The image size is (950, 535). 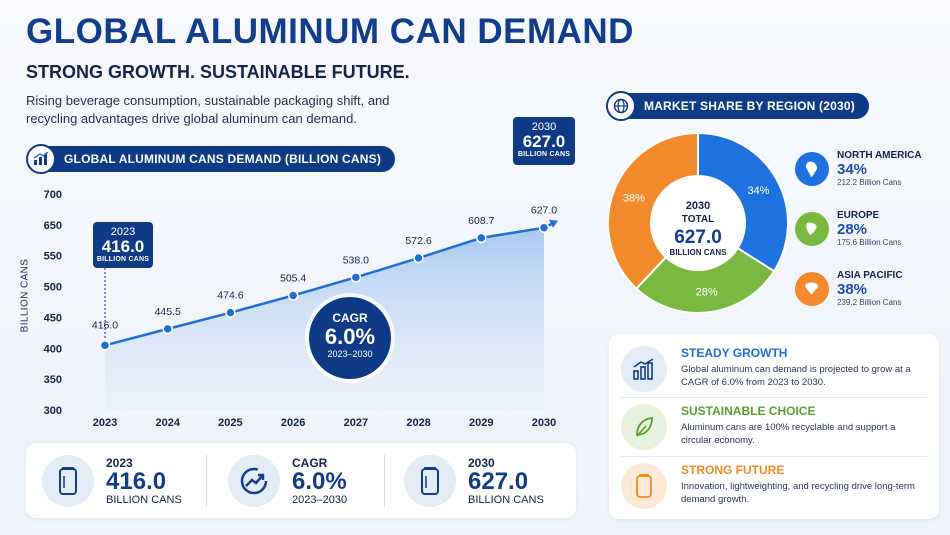 I want to click on cagr-value: 6.0%, so click(x=350, y=336).